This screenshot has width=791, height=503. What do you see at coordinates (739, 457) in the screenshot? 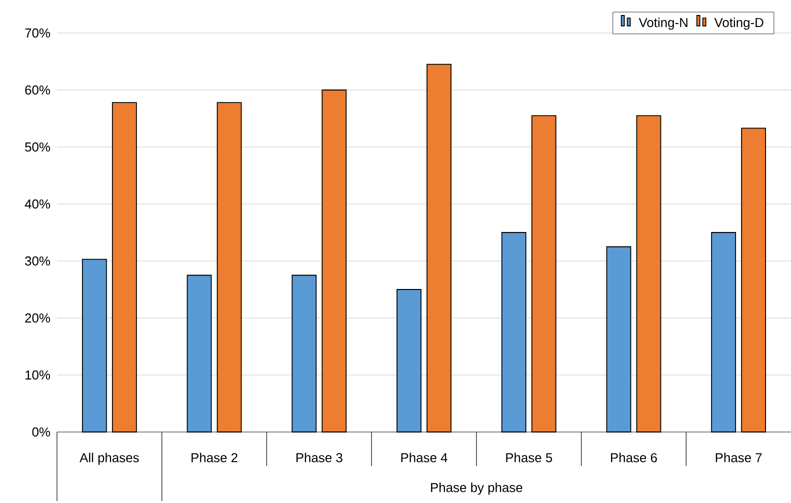
I see `x-tick-label: Phase 7` at bounding box center [739, 457].